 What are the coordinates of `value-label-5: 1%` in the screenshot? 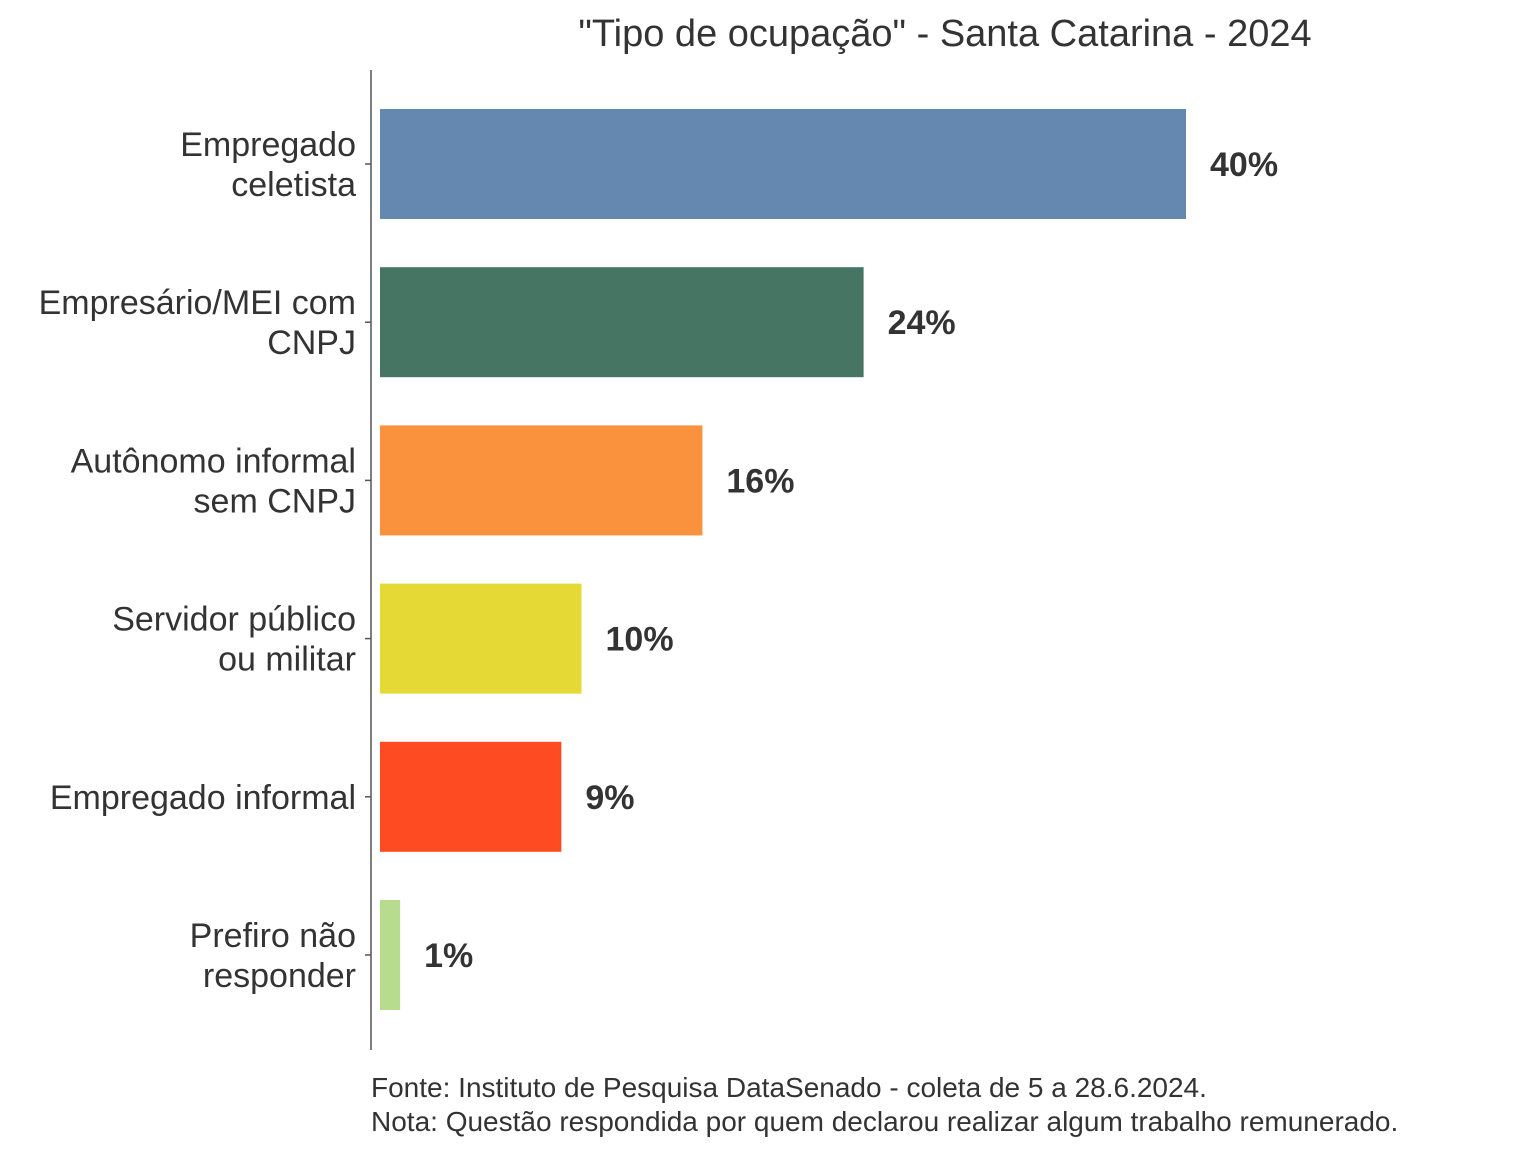 It's located at (448, 956).